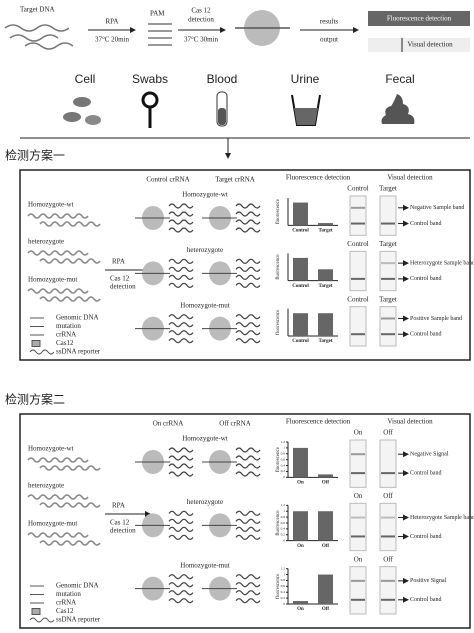  I want to click on scheme-title: 检测方案一, so click(35, 155).